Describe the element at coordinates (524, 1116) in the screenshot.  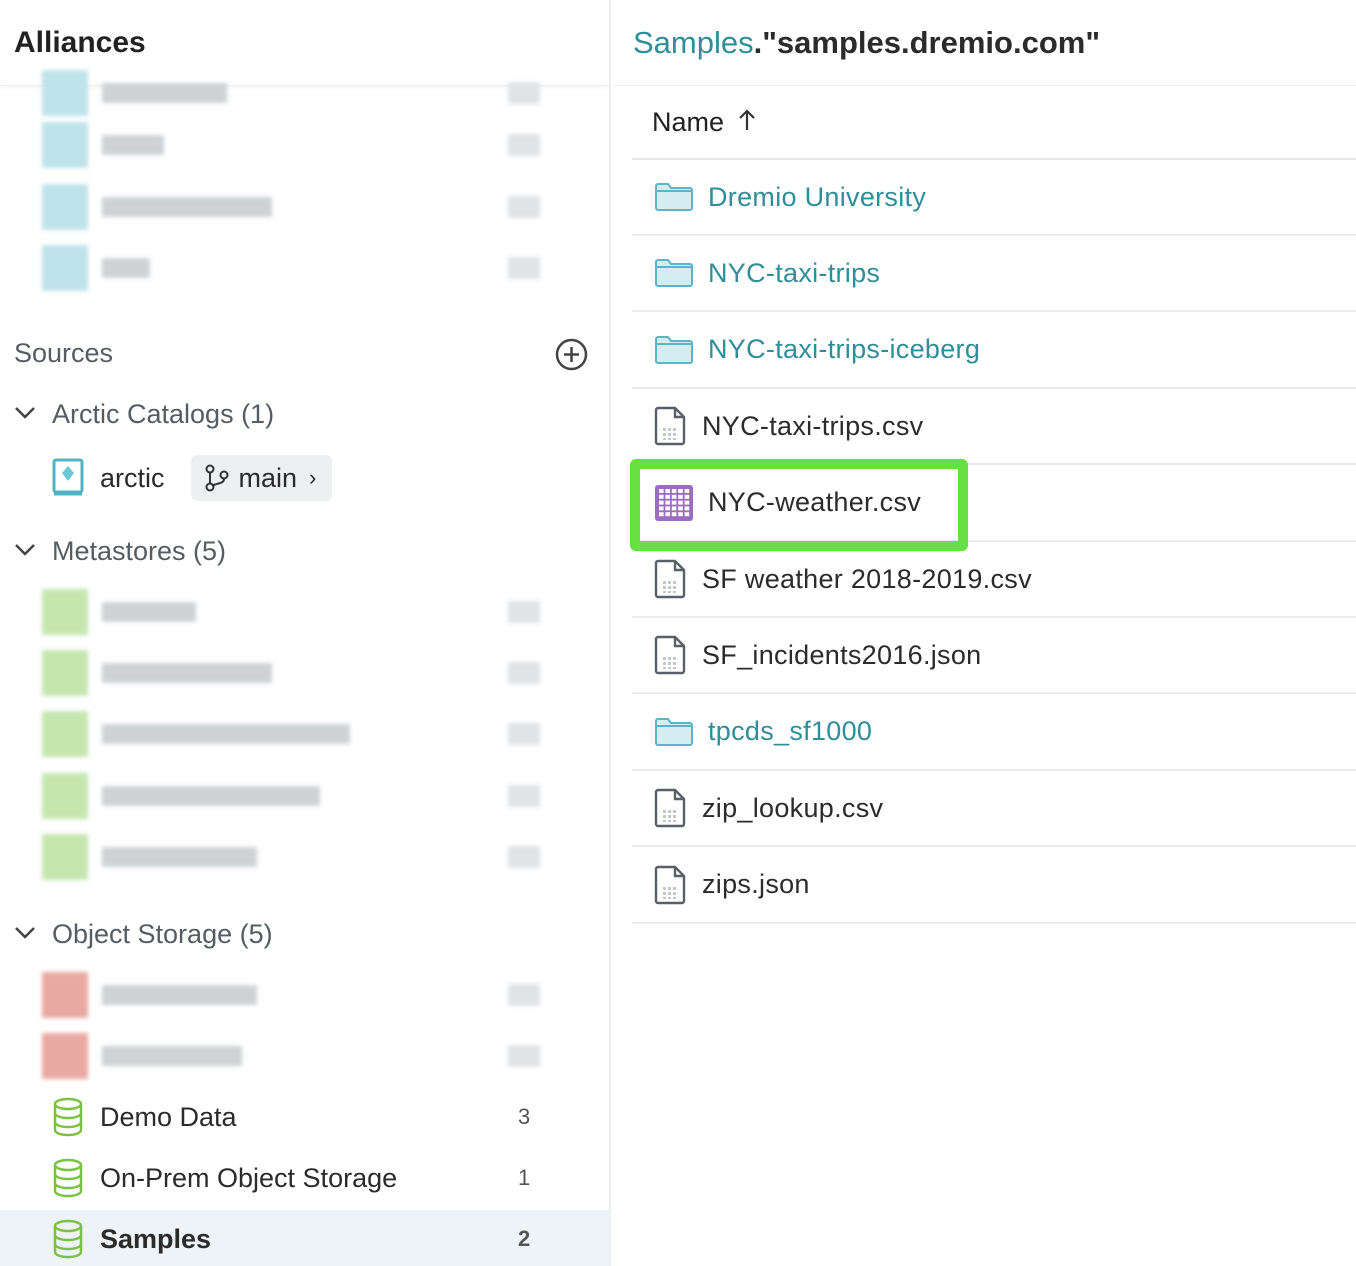
I see `source-count: 3` at that location.